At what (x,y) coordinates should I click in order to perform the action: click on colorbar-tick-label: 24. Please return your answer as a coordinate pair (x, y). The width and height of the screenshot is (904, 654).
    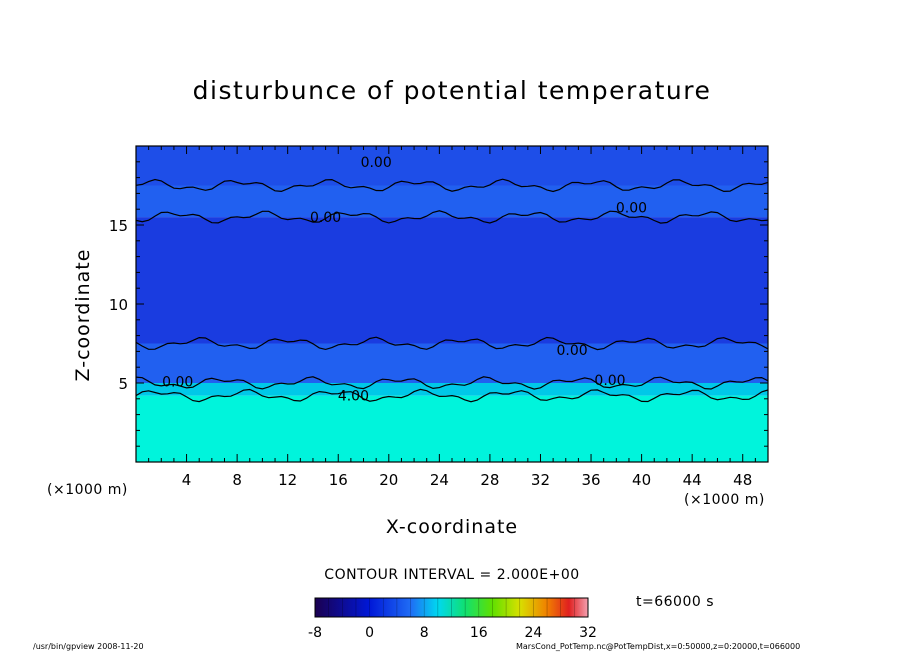
    Looking at the image, I should click on (533, 633).